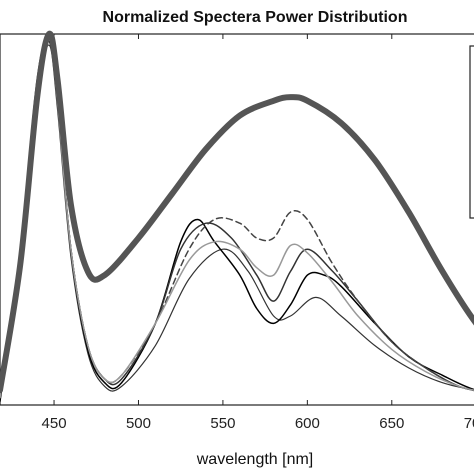 The image size is (474, 474). Describe the element at coordinates (222, 423) in the screenshot. I see `x-tick-label: 550` at that location.